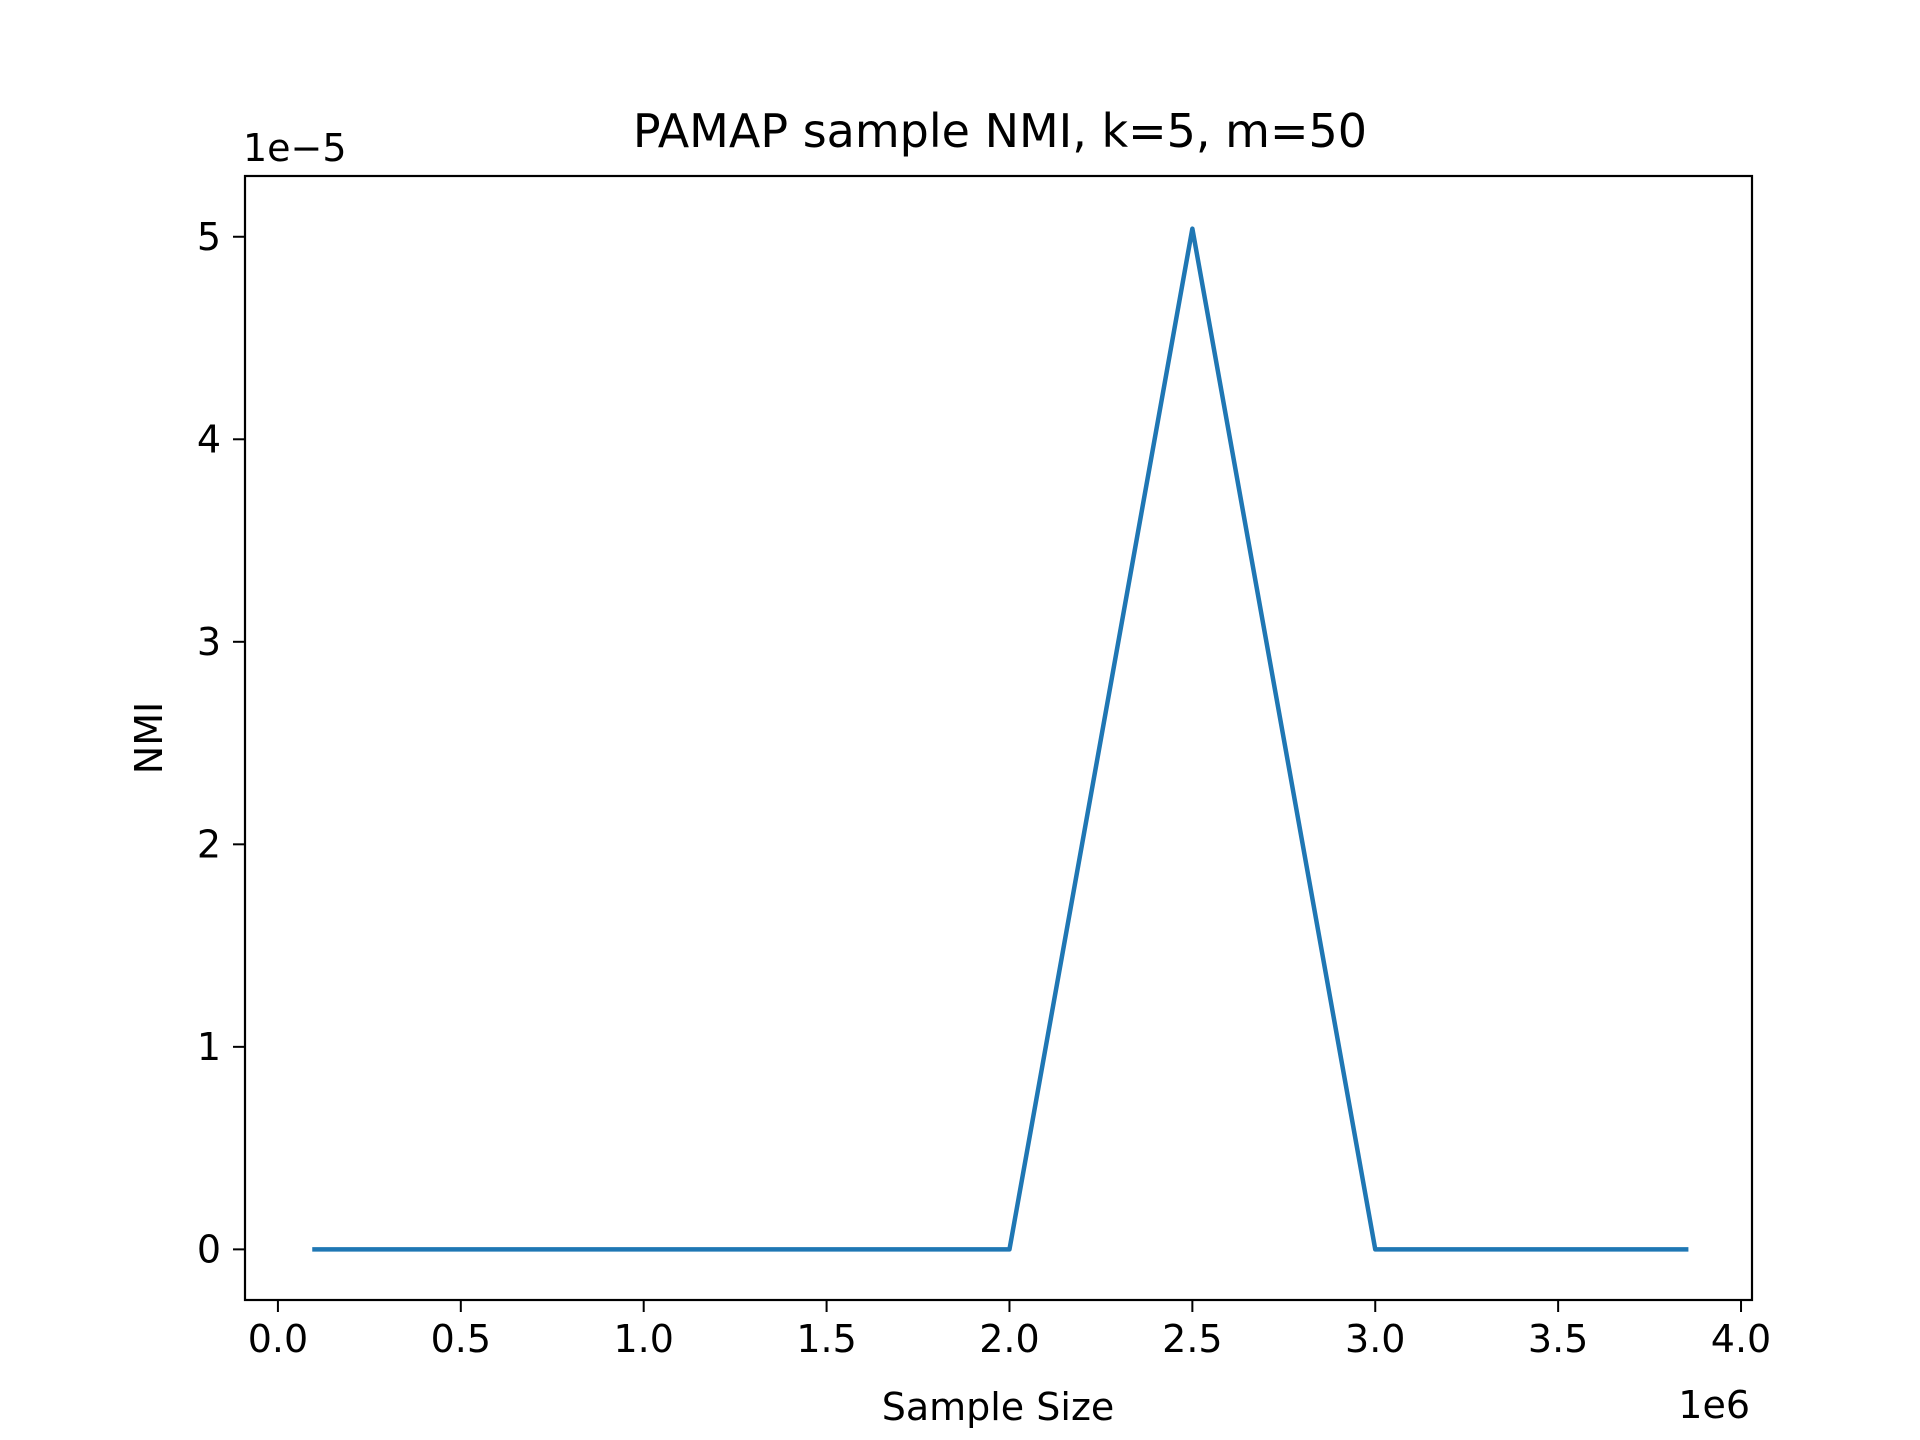  Describe the element at coordinates (278, 1339) in the screenshot. I see `x-tick-label: 0.0` at that location.